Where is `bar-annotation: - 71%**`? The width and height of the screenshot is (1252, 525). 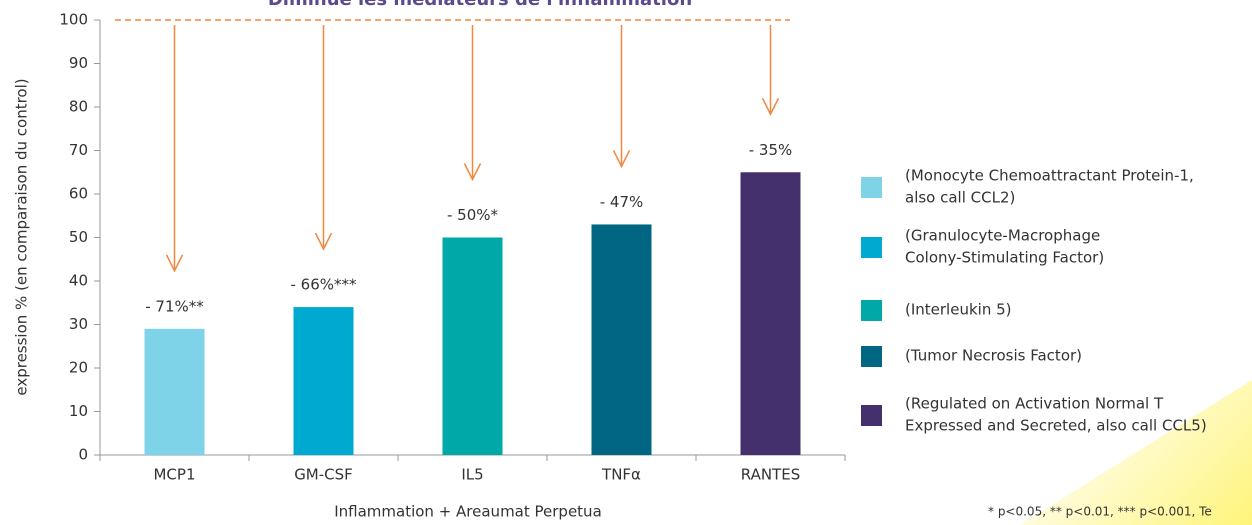 bar-annotation: - 71%** is located at coordinates (174, 306).